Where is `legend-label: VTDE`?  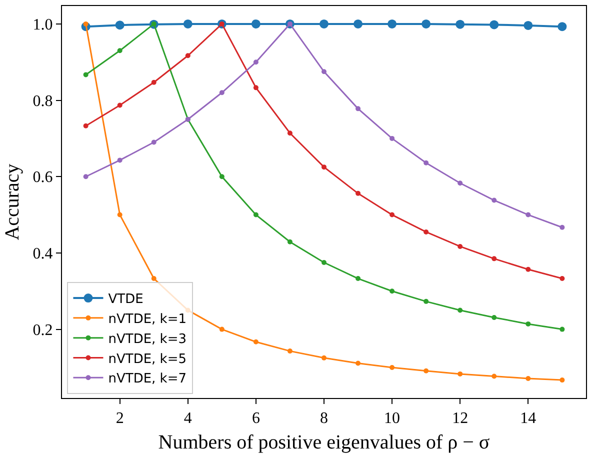
legend-label: VTDE is located at coordinates (126, 300).